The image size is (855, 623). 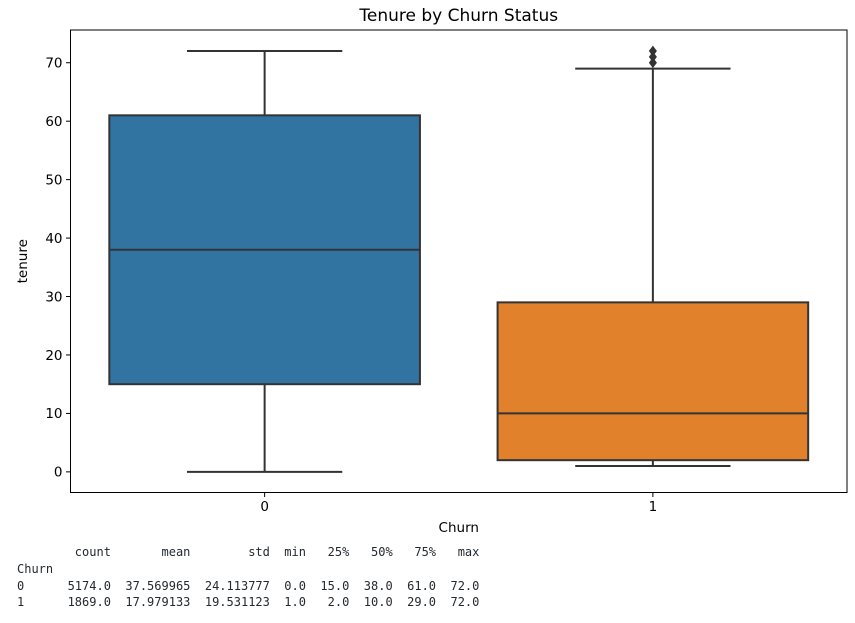 What do you see at coordinates (53, 297) in the screenshot?
I see `y-tick-label: 30` at bounding box center [53, 297].